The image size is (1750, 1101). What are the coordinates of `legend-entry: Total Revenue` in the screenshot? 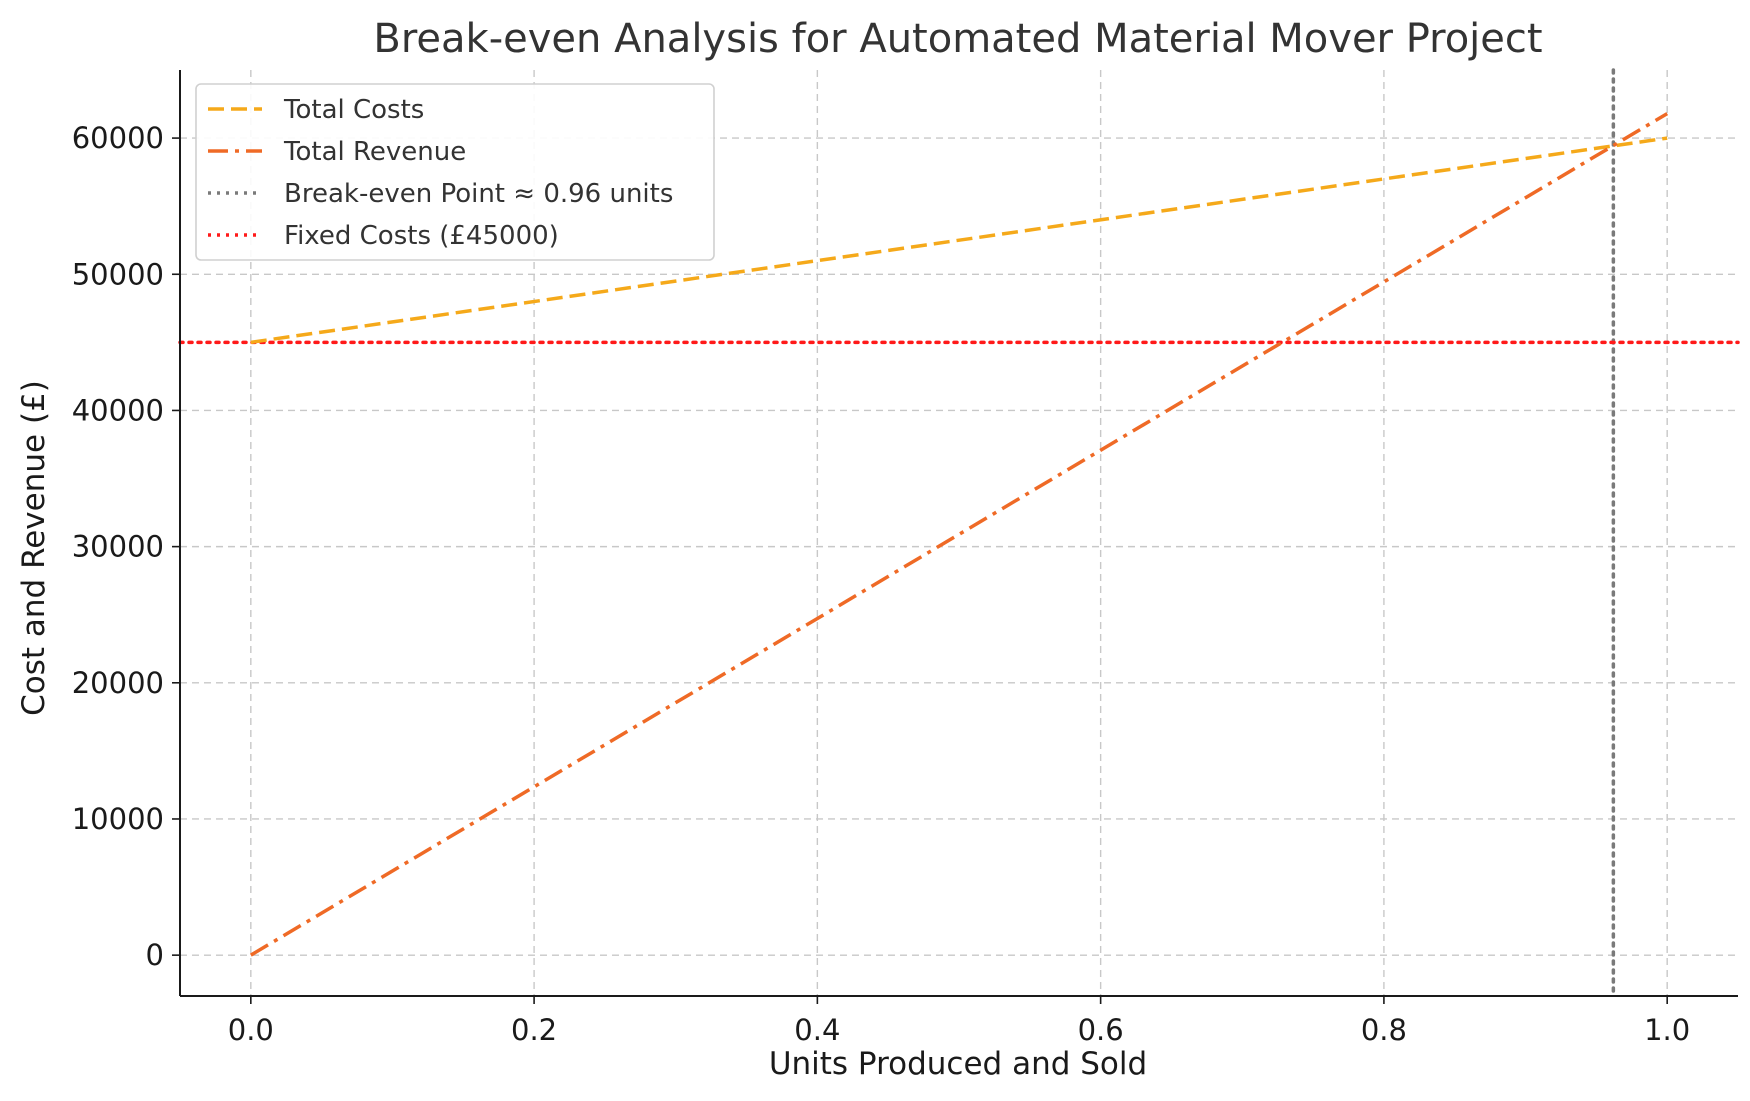 It's located at (374, 152).